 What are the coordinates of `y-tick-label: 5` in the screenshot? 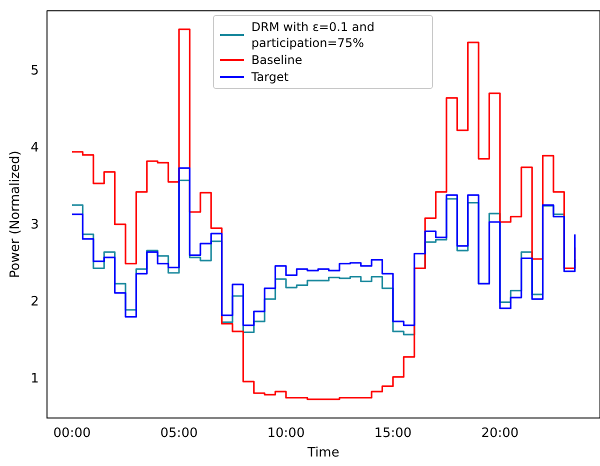 It's located at (34, 70).